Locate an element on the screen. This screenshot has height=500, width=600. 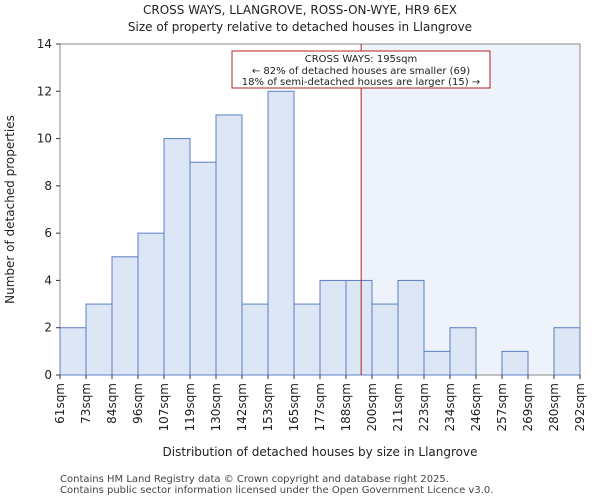
bar-234sqm is located at coordinates (463, 351).